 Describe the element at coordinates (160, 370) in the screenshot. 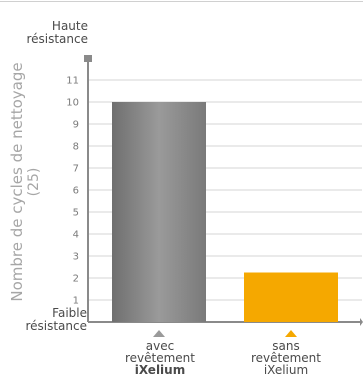

I see `category-0-brand: iXelium` at that location.